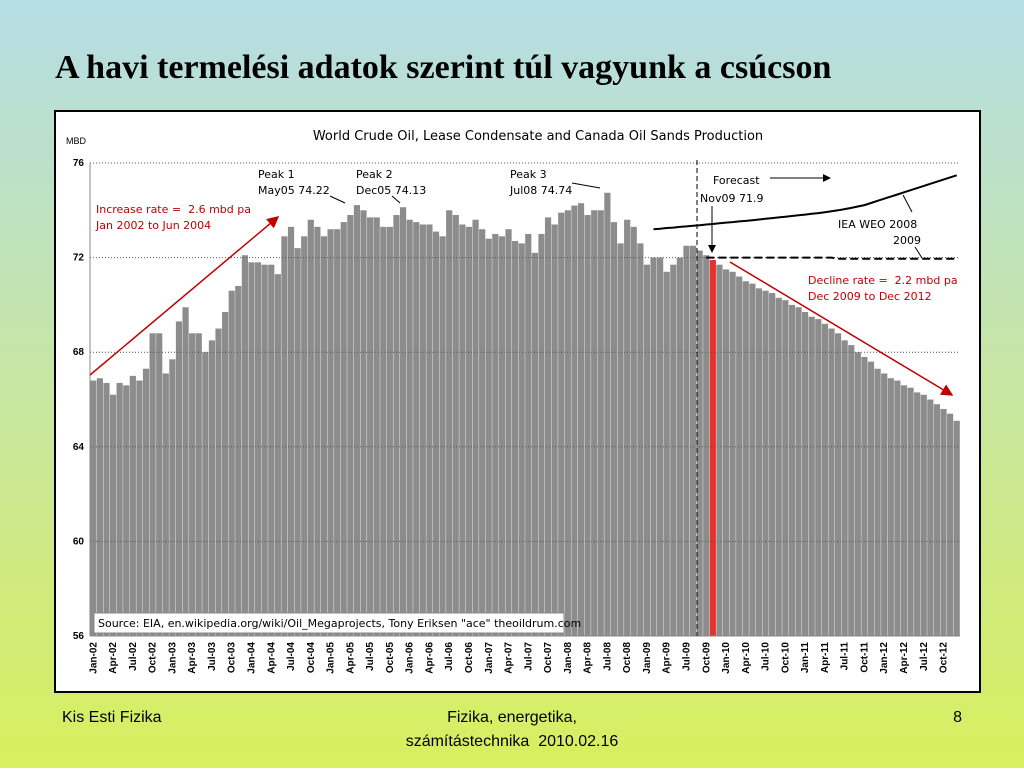 The image size is (1024, 773). Describe the element at coordinates (153, 225) in the screenshot. I see `annotation: Jan 2002 to Jun 2004` at that location.